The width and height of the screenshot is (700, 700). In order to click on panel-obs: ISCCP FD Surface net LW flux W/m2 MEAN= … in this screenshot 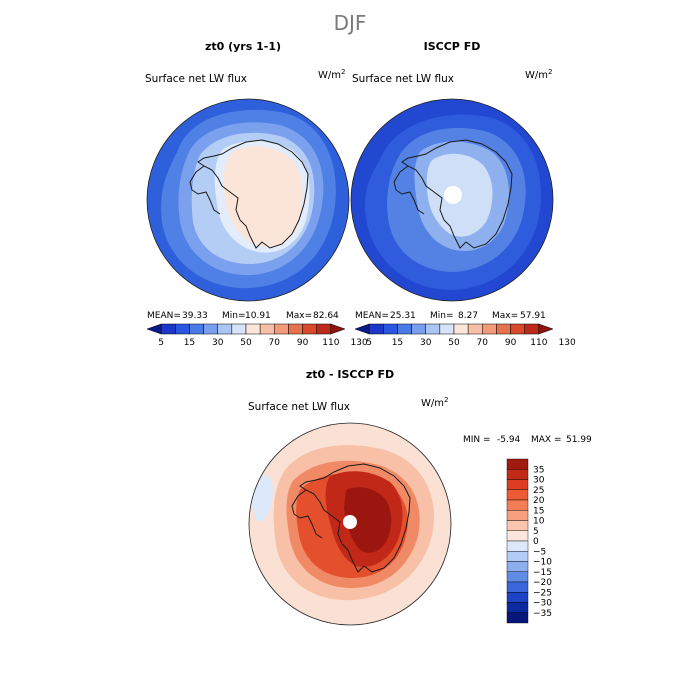, I will do `click(463, 194)`.